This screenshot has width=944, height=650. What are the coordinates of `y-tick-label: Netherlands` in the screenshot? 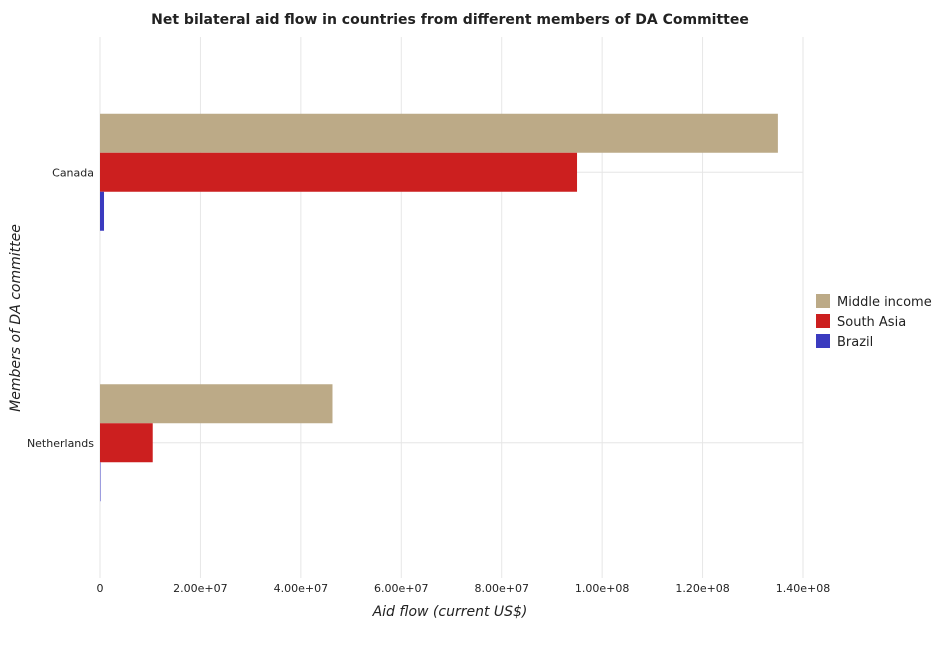 It's located at (60, 443).